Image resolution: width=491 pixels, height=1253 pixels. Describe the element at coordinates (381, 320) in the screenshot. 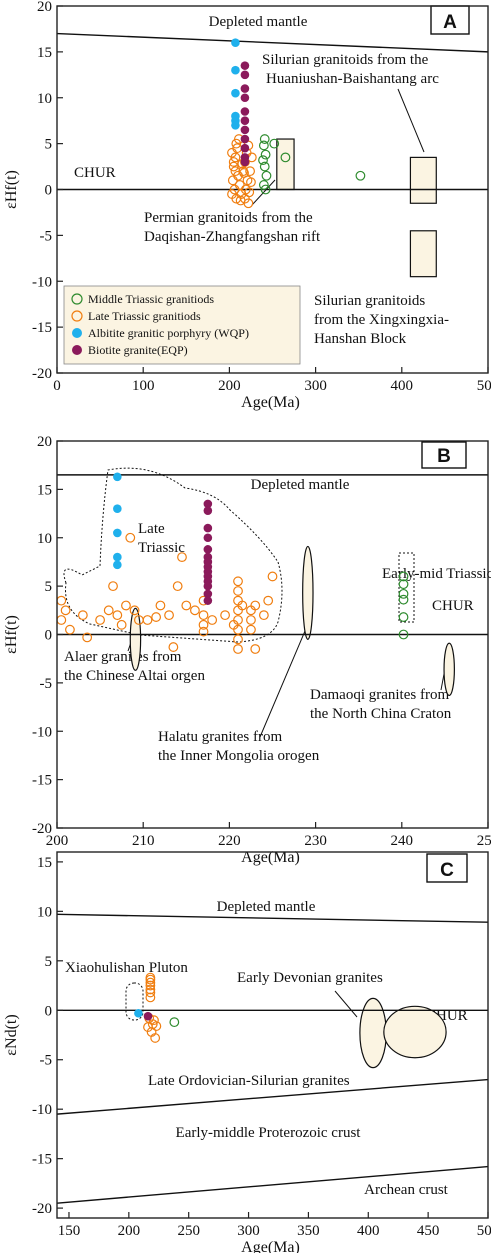

I see `a-silurian-block-line2: from the Xingxingxia-` at that location.